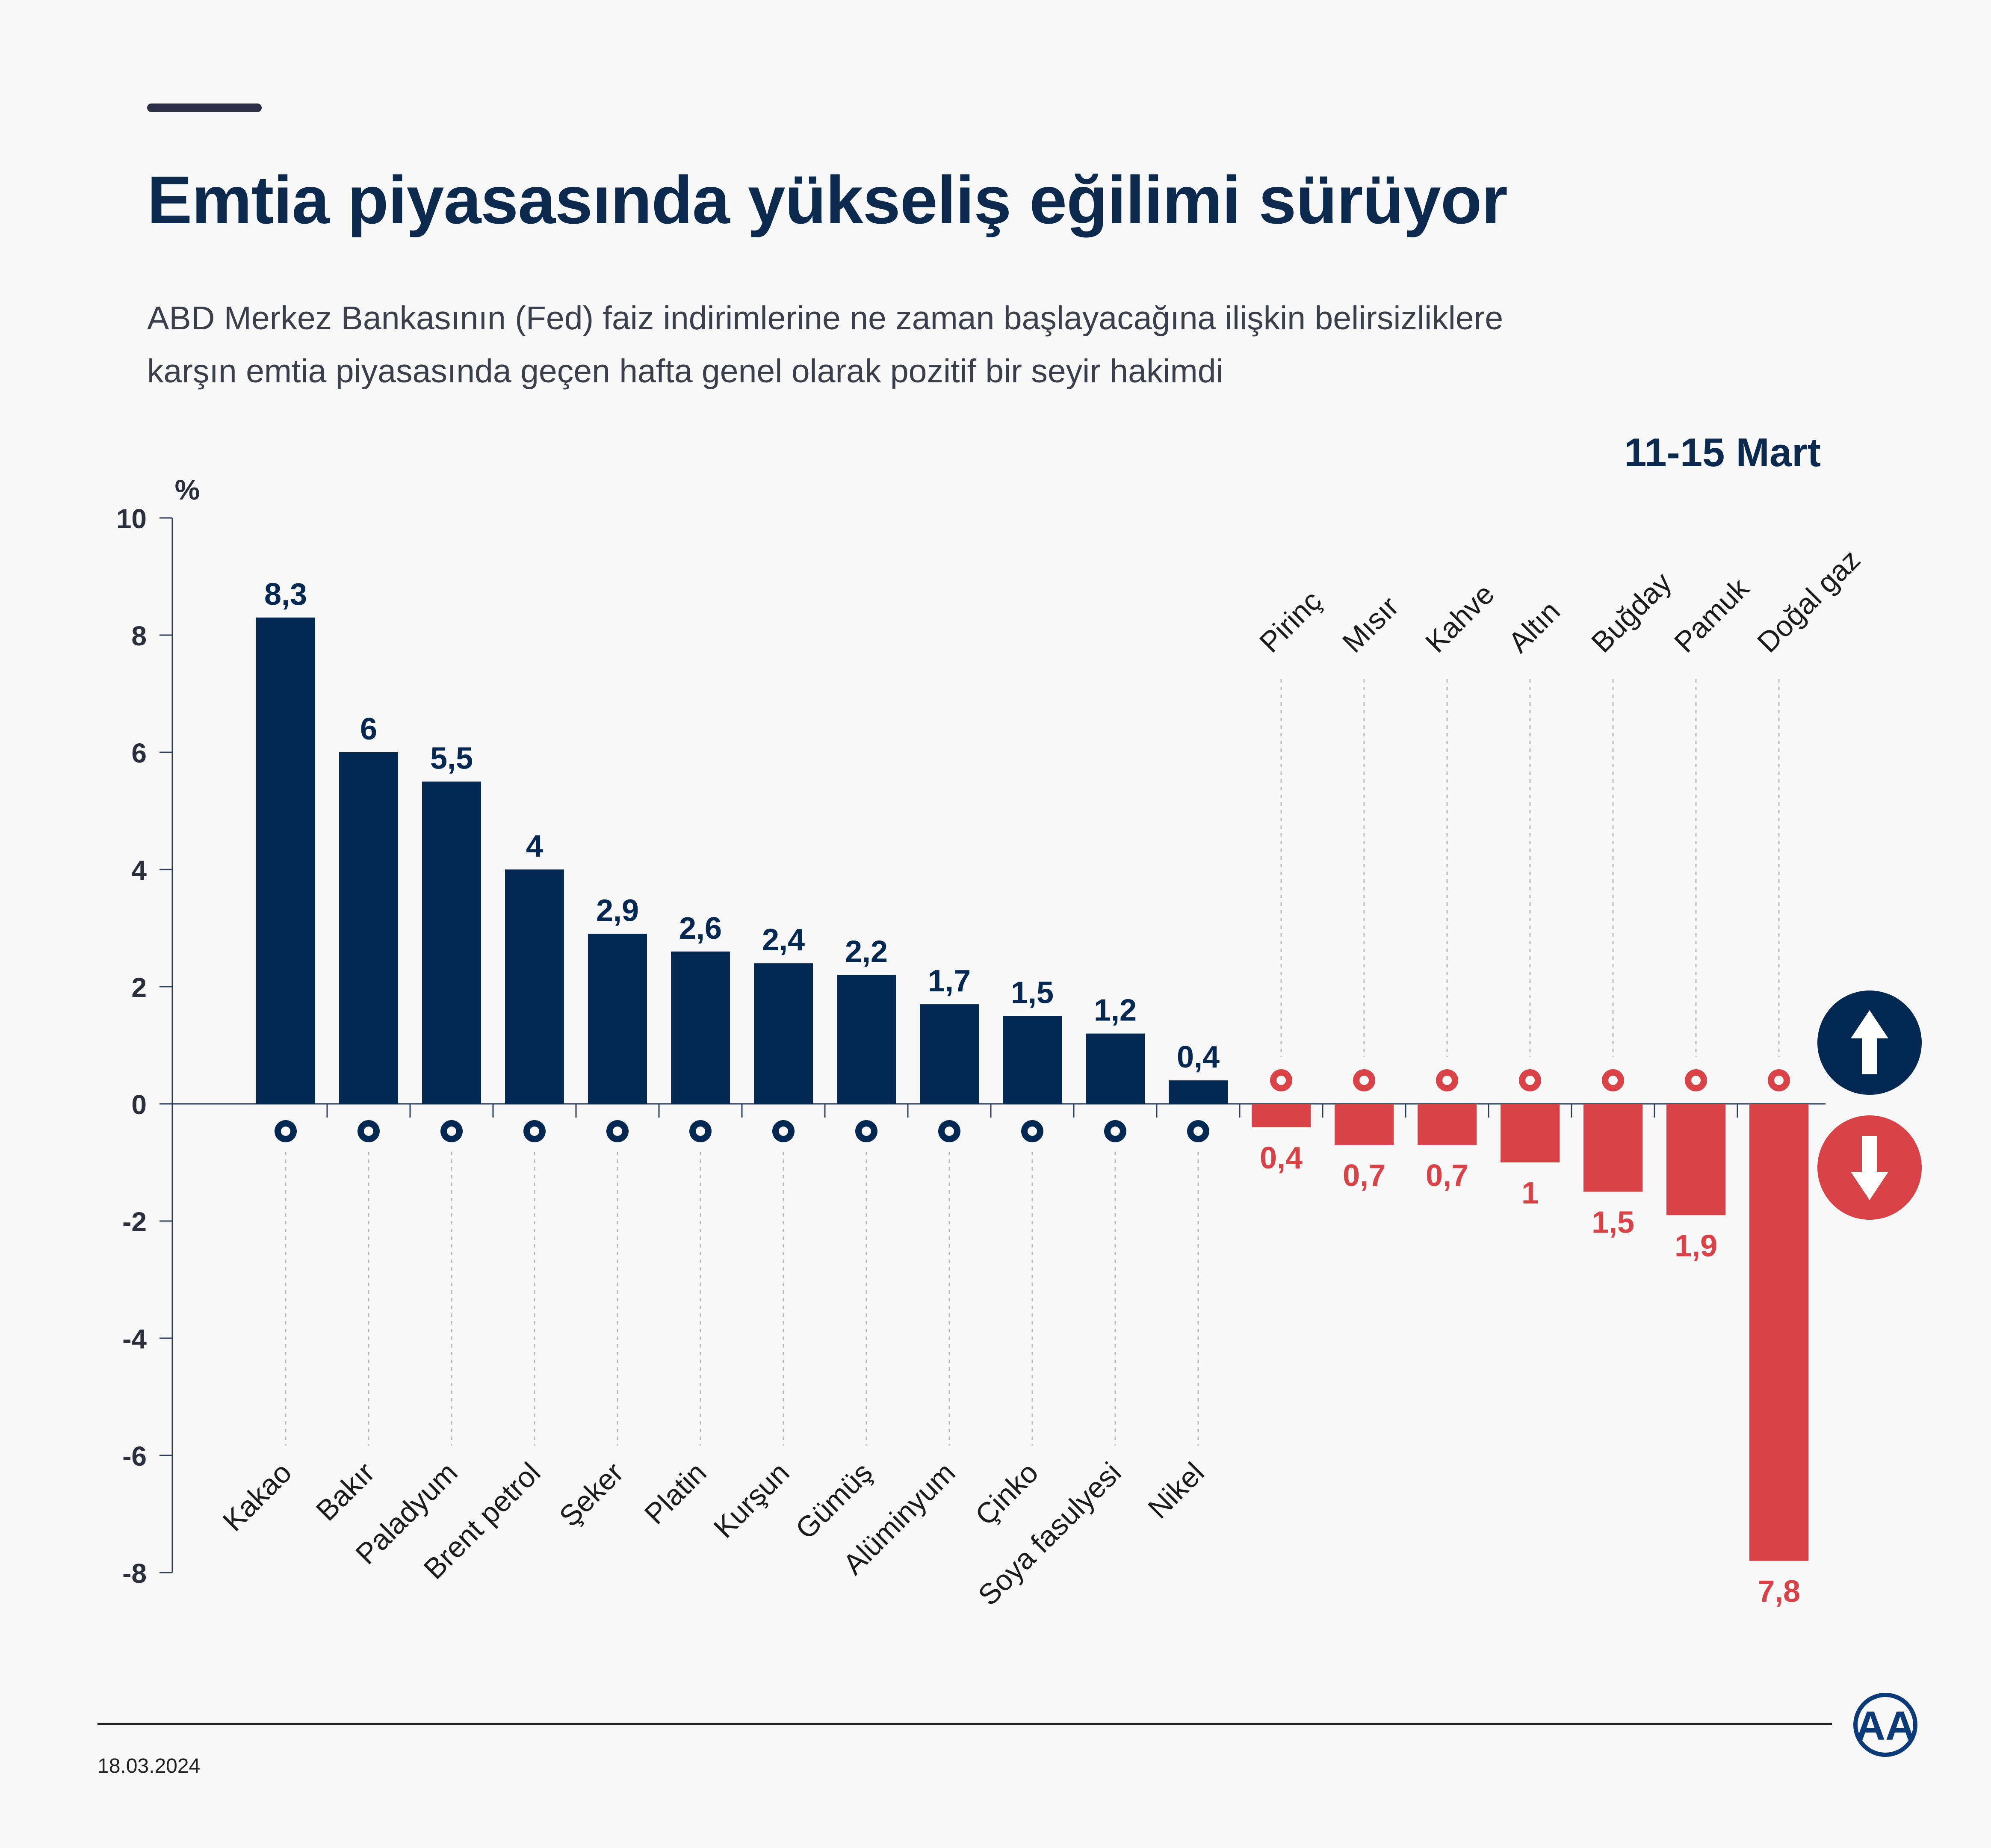 The width and height of the screenshot is (1991, 1848). I want to click on category-label: Pamuk, so click(1711, 615).